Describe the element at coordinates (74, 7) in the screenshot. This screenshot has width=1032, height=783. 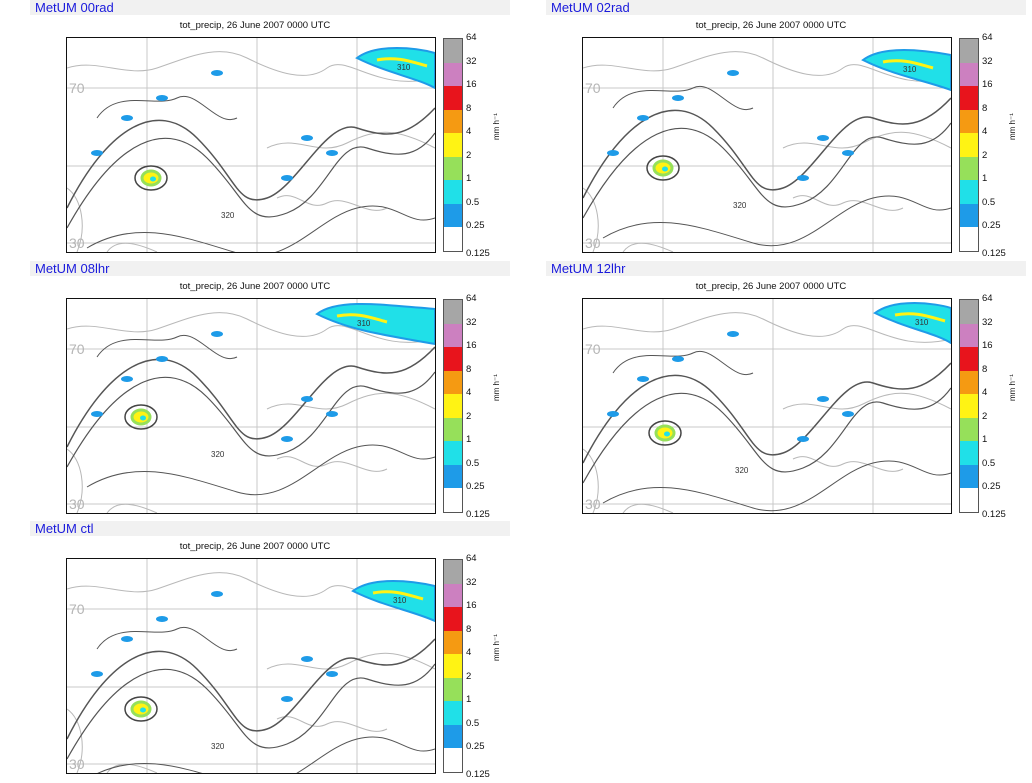
I see `panel-title: MetUM 00rad` at that location.